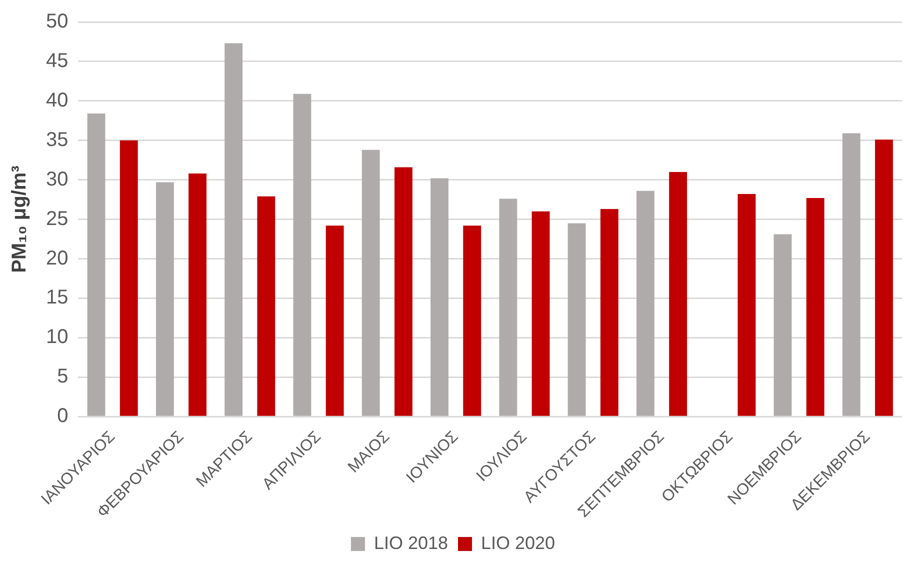  Describe the element at coordinates (57, 297) in the screenshot. I see `y-tick-label: 15` at that location.